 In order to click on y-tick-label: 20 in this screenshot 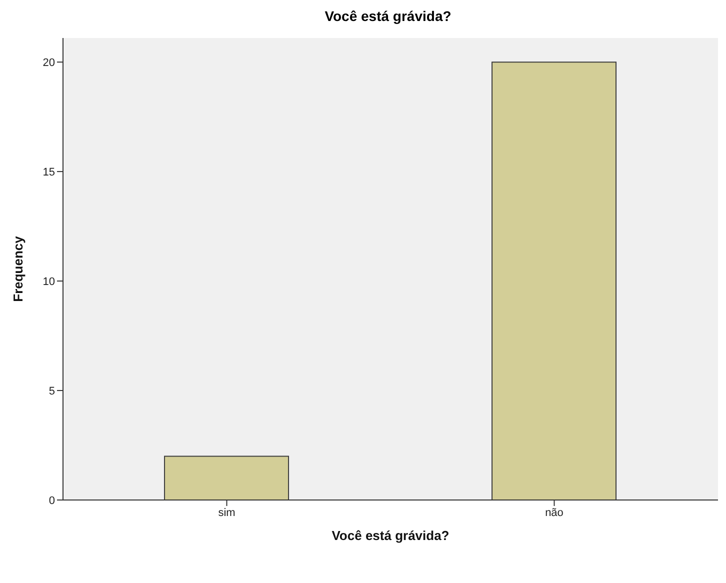, I will do `click(48, 62)`.